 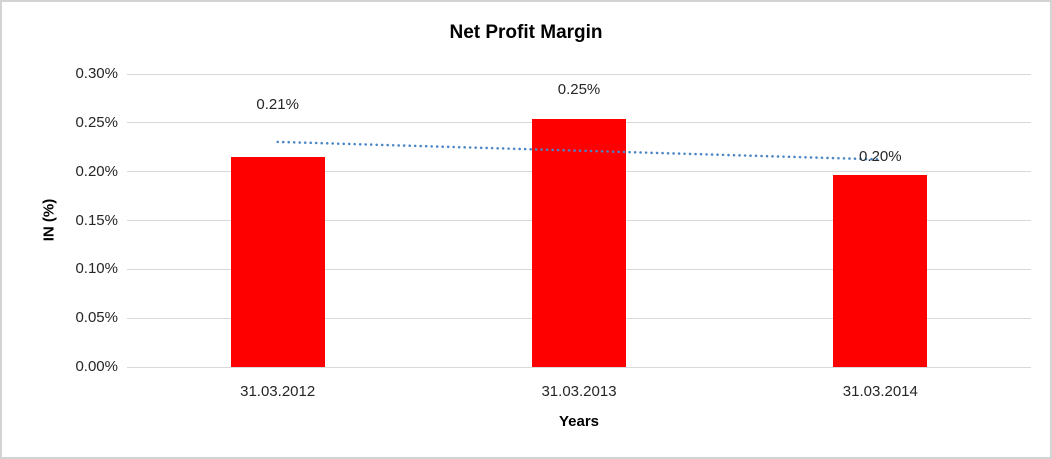 I want to click on y-tick-label: 0.05%, so click(x=96, y=318).